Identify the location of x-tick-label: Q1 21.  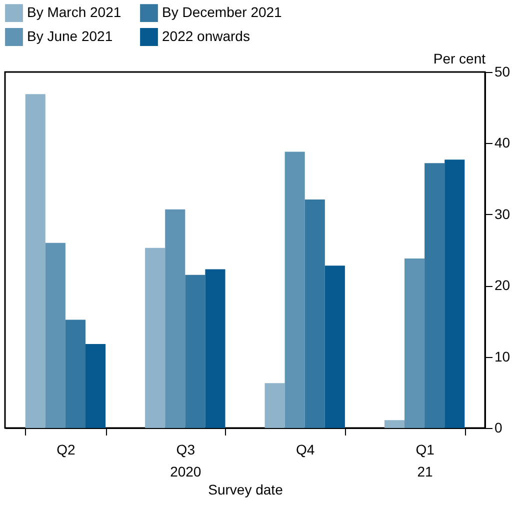
(425, 461).